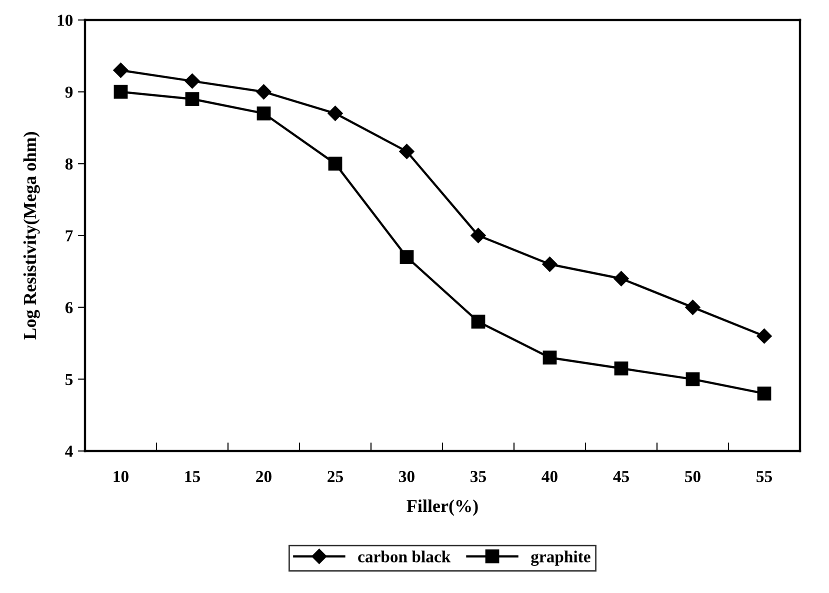 This screenshot has width=829, height=593. I want to click on x-tick-label: 10, so click(121, 476).